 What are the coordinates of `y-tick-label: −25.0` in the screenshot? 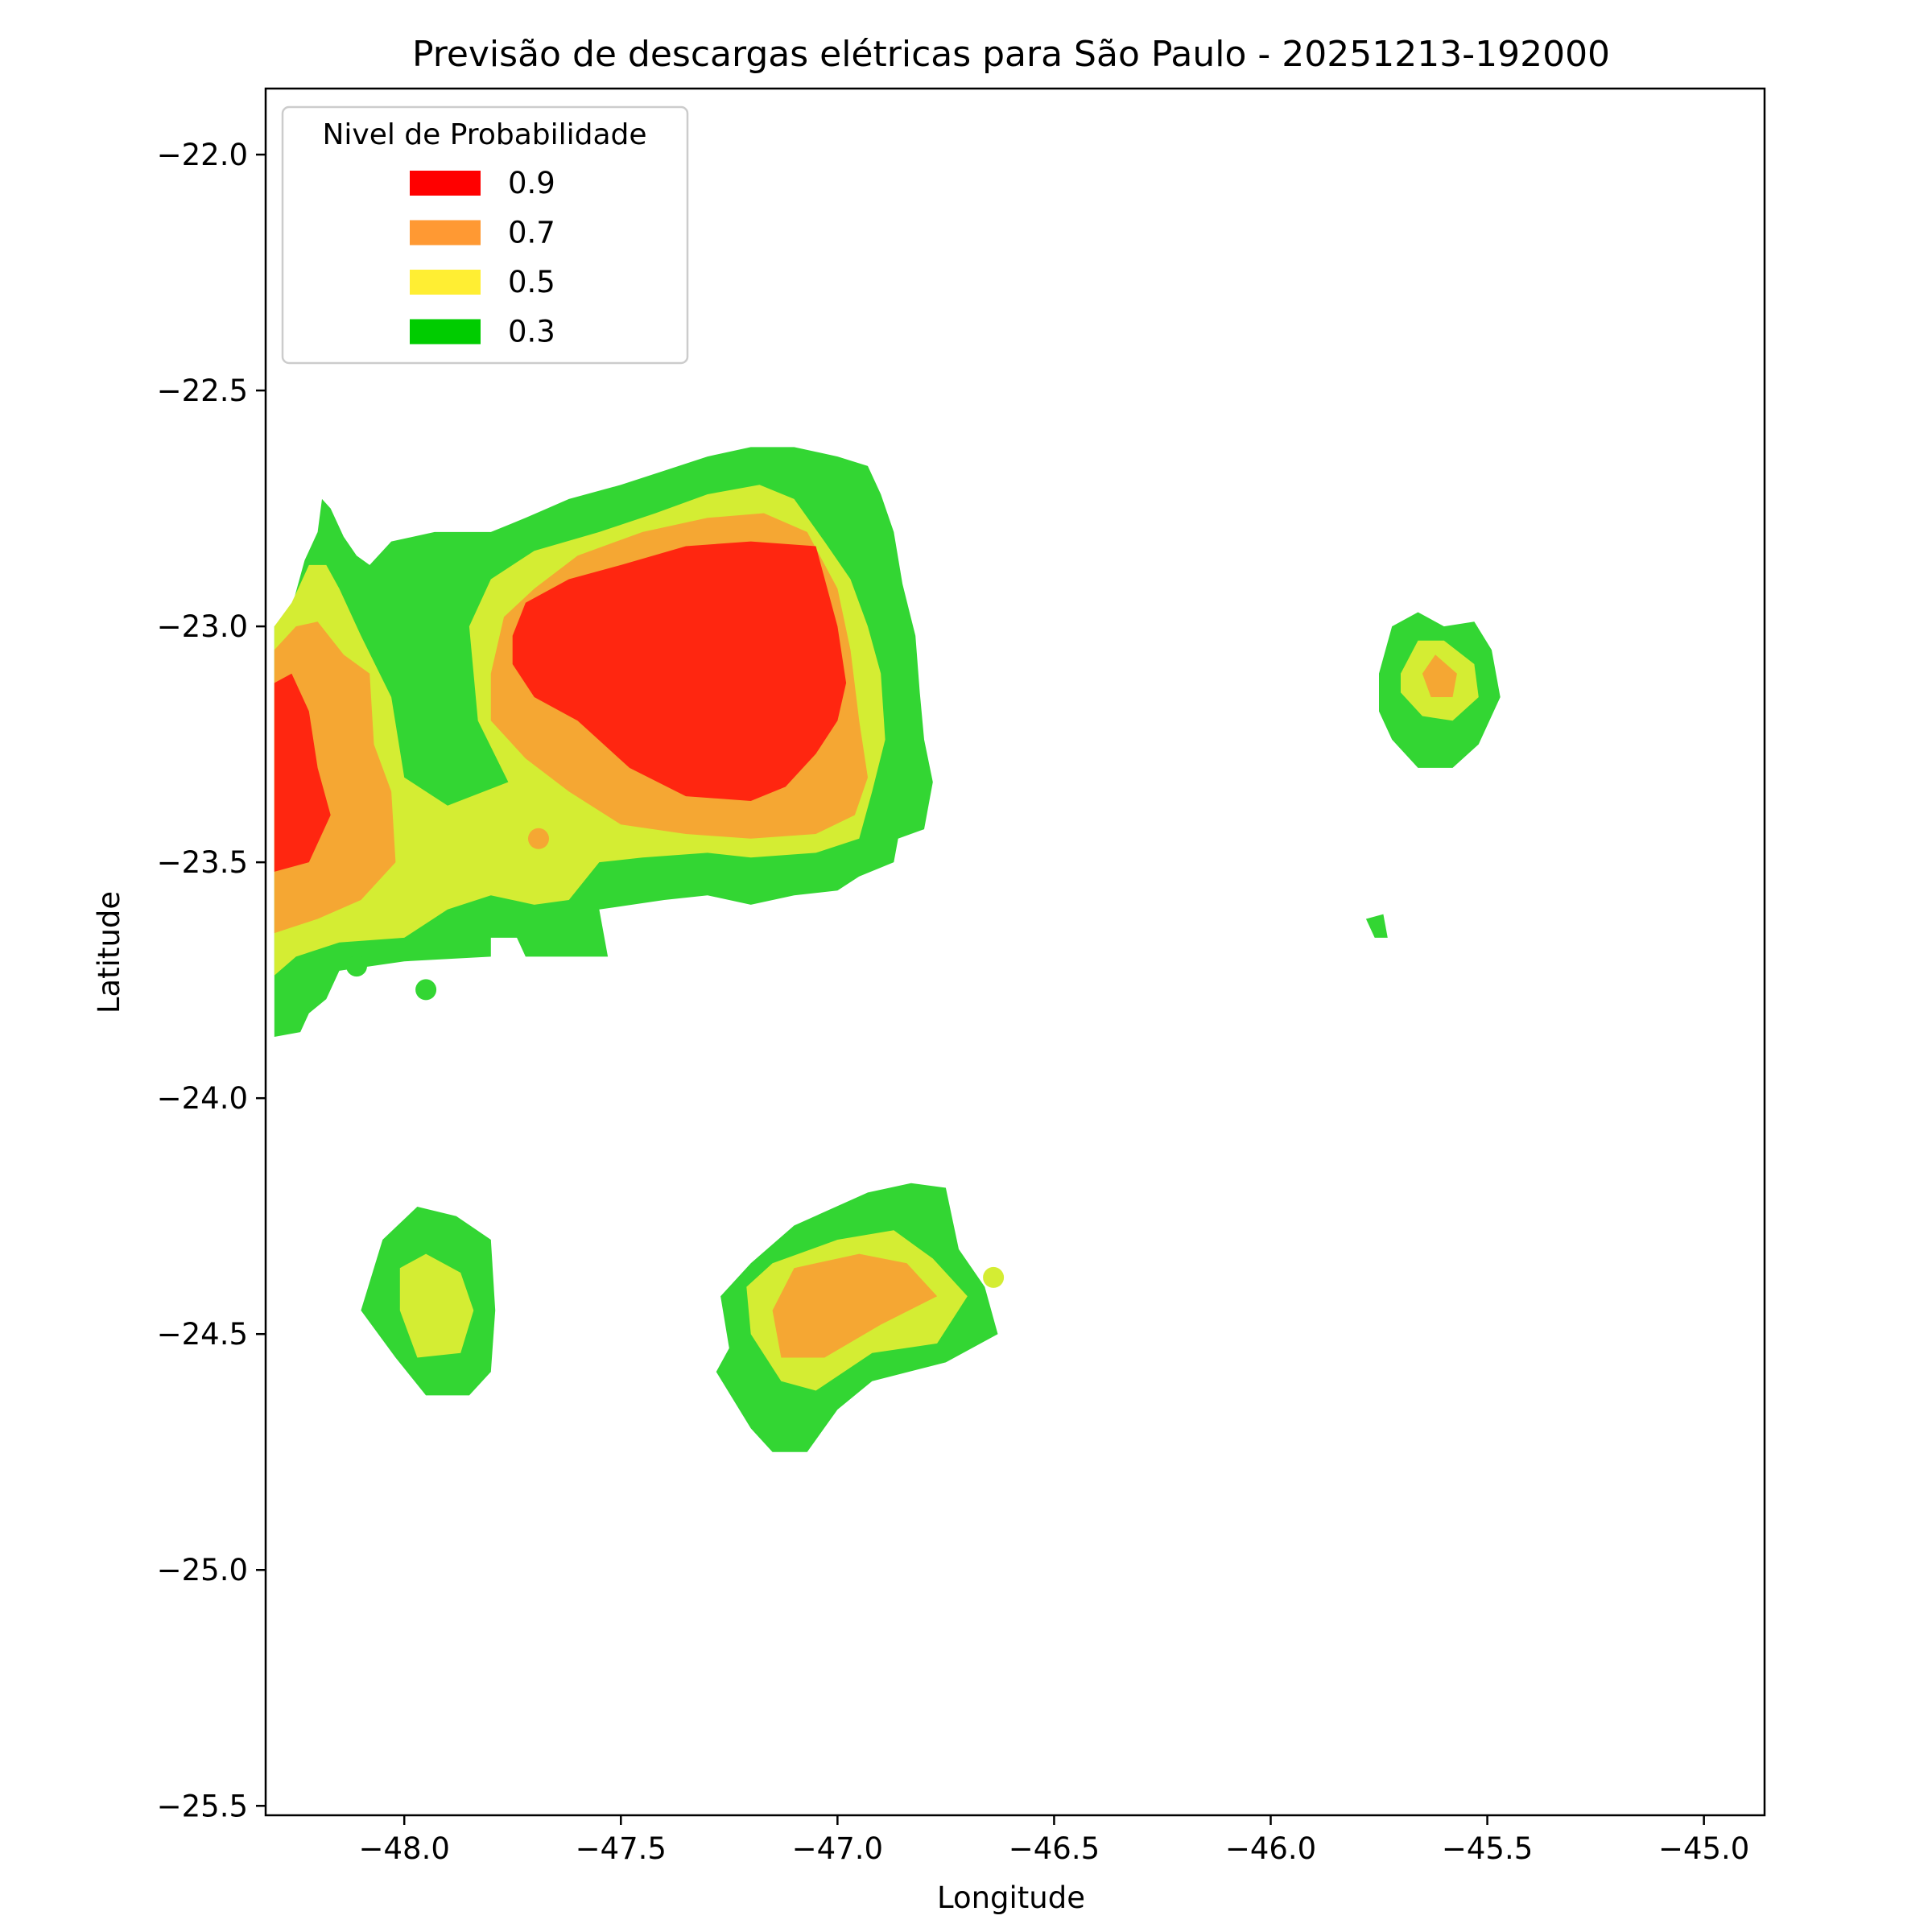 It's located at (202, 1570).